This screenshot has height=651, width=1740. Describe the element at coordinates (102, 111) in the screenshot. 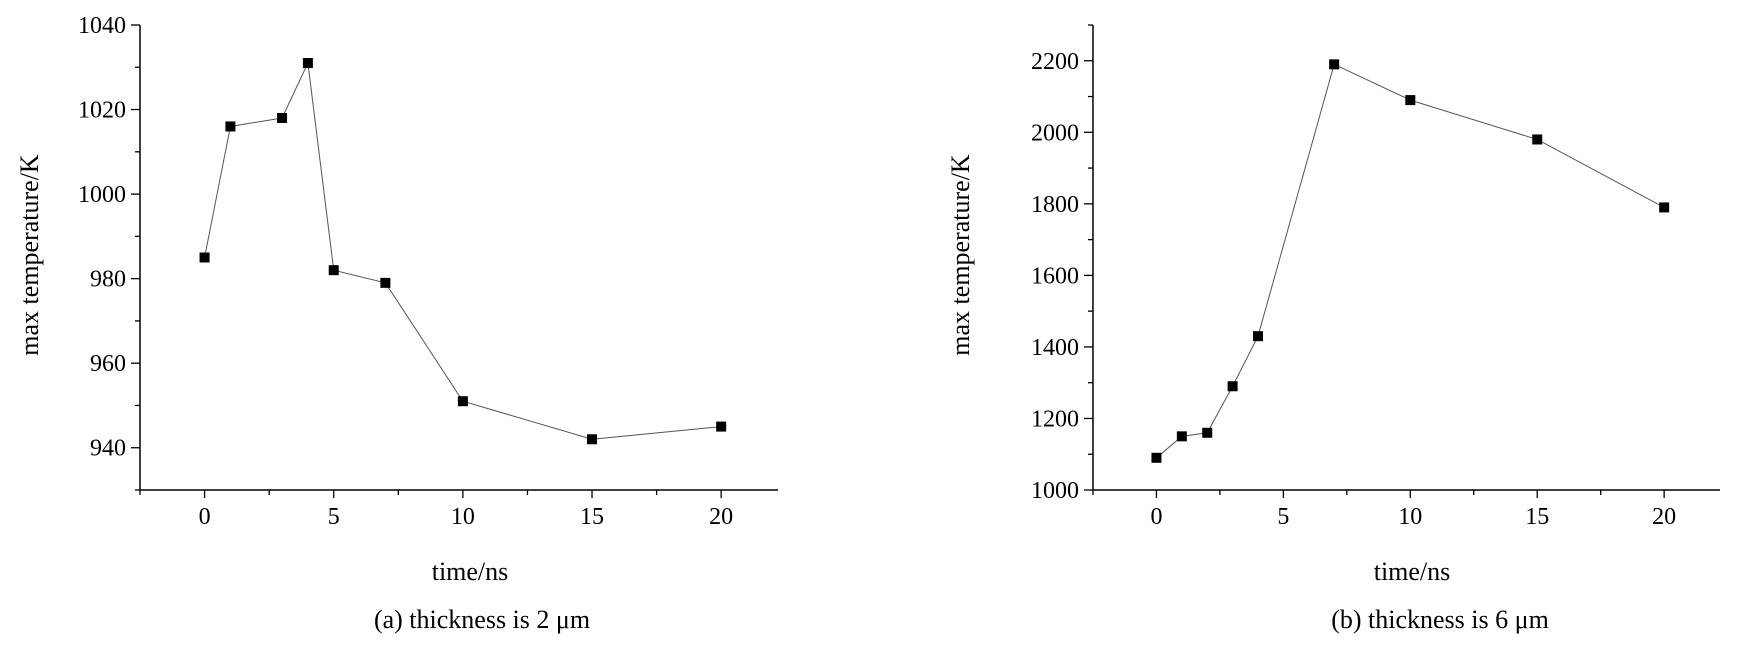

I see `y-tick-label-a: 1020` at that location.